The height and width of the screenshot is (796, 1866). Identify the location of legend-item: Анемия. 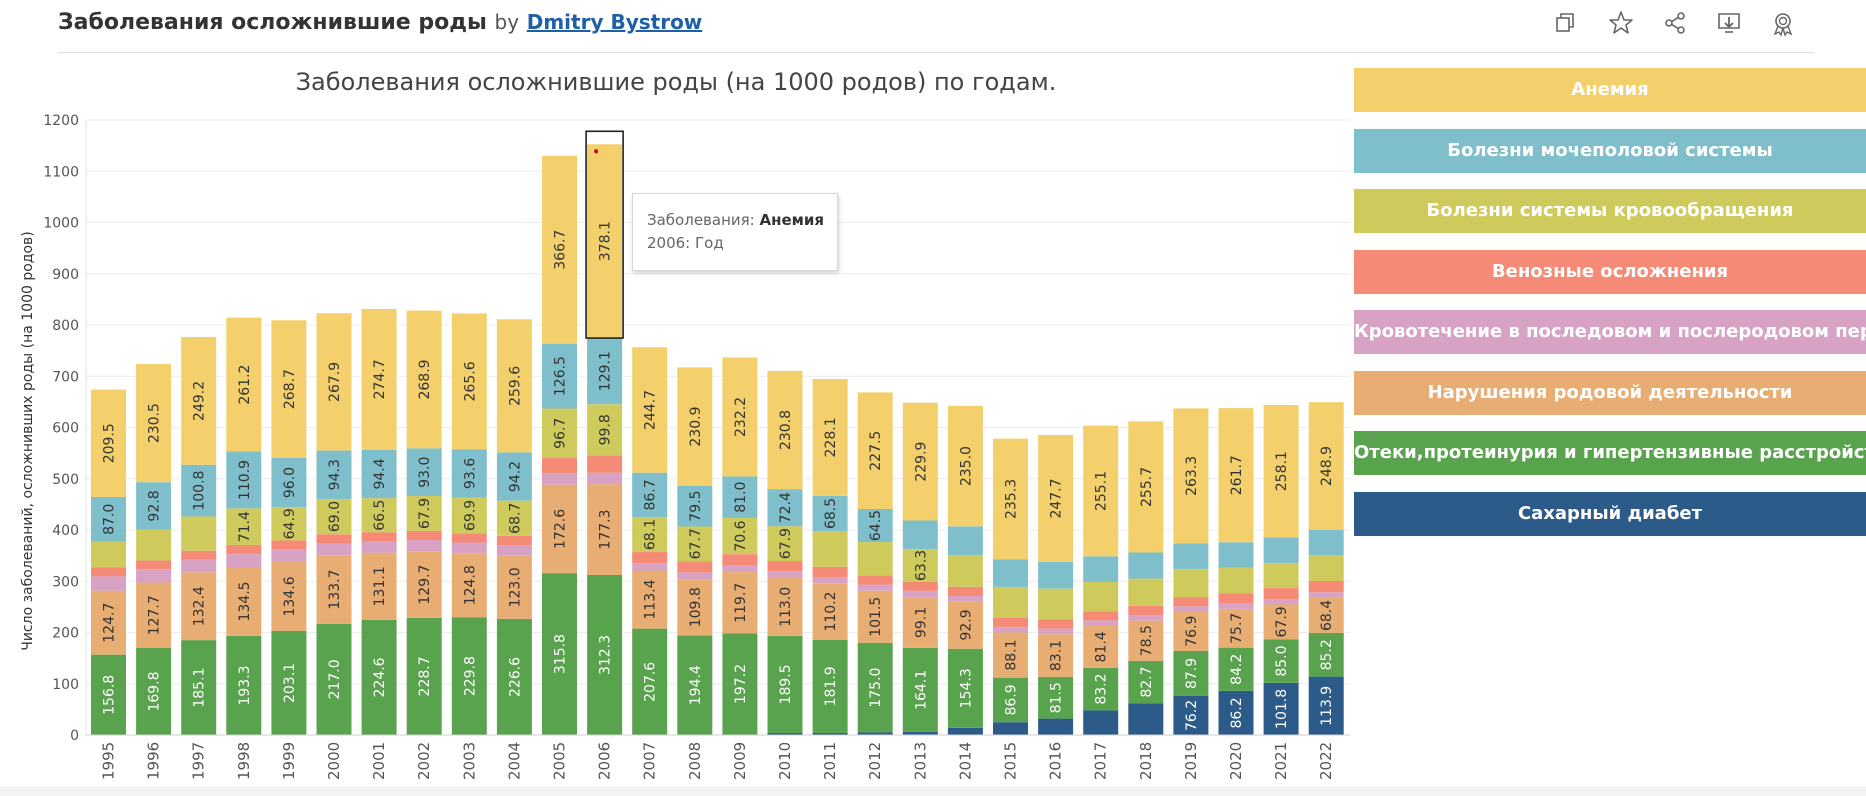
(1610, 90).